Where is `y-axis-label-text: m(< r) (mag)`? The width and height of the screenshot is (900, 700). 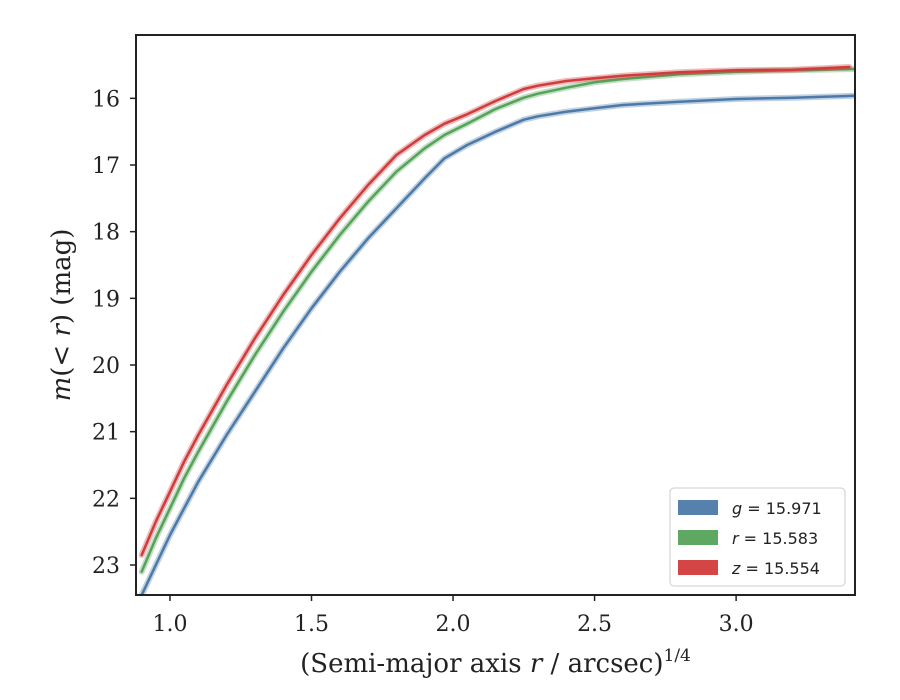 y-axis-label-text: m(< r) (mag) is located at coordinates (62, 315).